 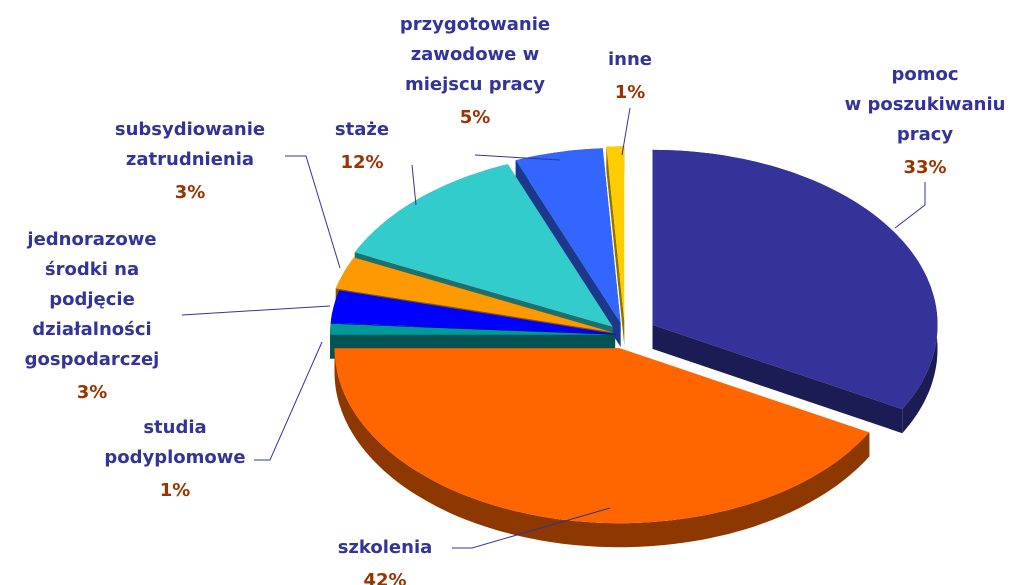 I want to click on label-line: studia, so click(x=174, y=427).